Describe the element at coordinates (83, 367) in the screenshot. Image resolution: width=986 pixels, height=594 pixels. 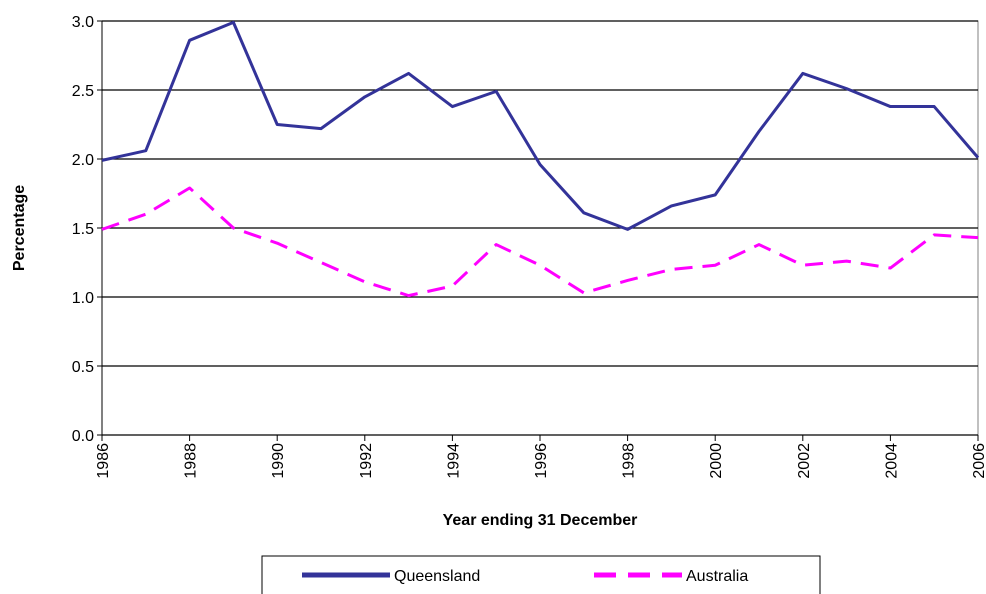
I see `y-tick-label: 0.5` at that location.